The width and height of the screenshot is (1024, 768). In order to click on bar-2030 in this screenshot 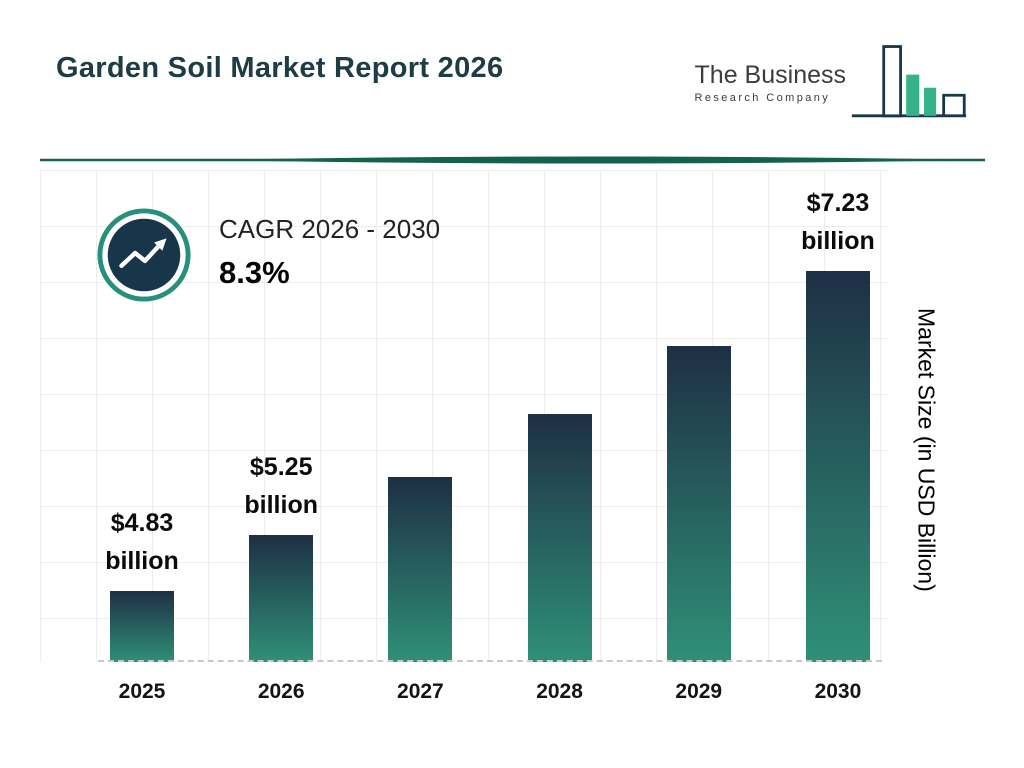, I will do `click(837, 466)`.